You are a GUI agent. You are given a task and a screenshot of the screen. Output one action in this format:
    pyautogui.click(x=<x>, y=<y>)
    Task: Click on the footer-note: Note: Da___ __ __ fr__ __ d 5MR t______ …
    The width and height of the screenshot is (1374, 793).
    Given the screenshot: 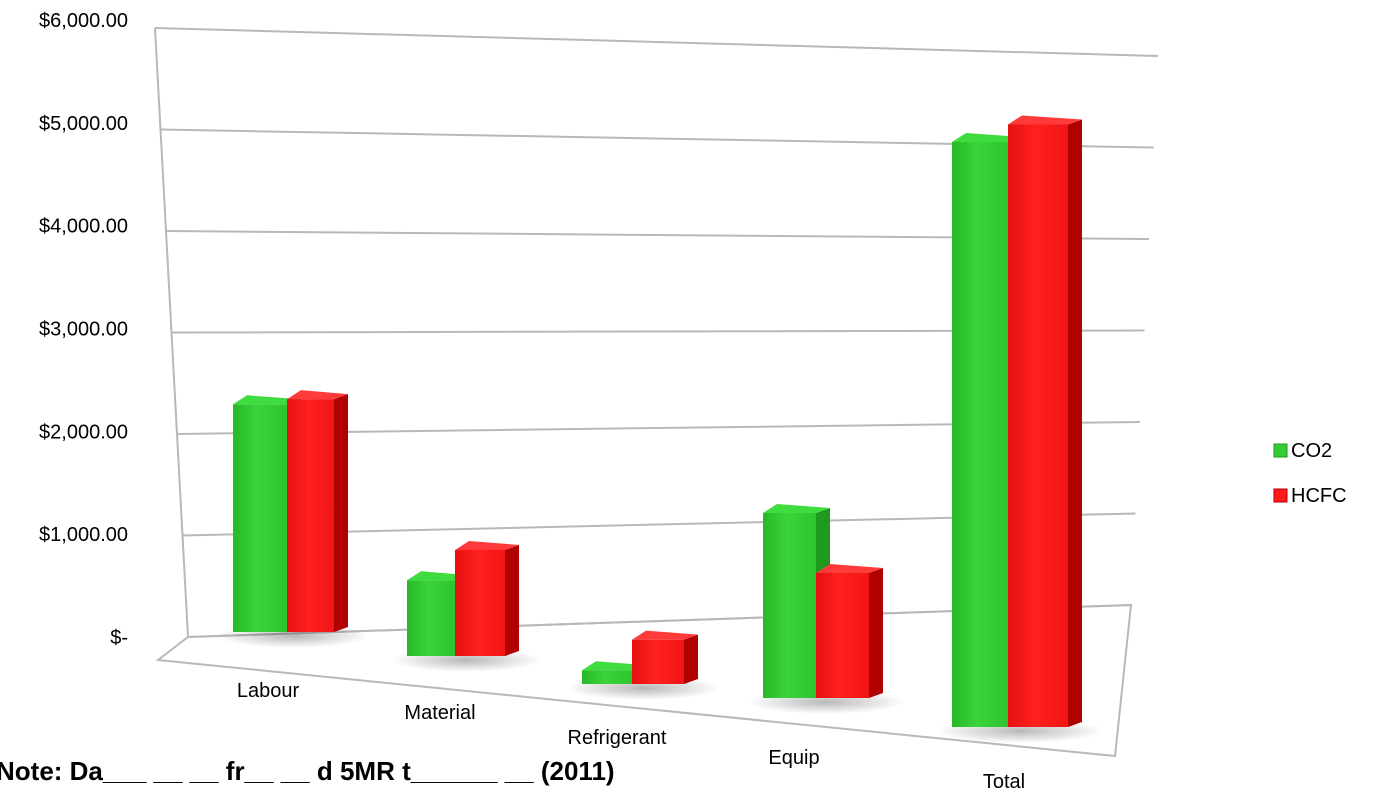 What is the action you would take?
    pyautogui.click(x=307, y=771)
    